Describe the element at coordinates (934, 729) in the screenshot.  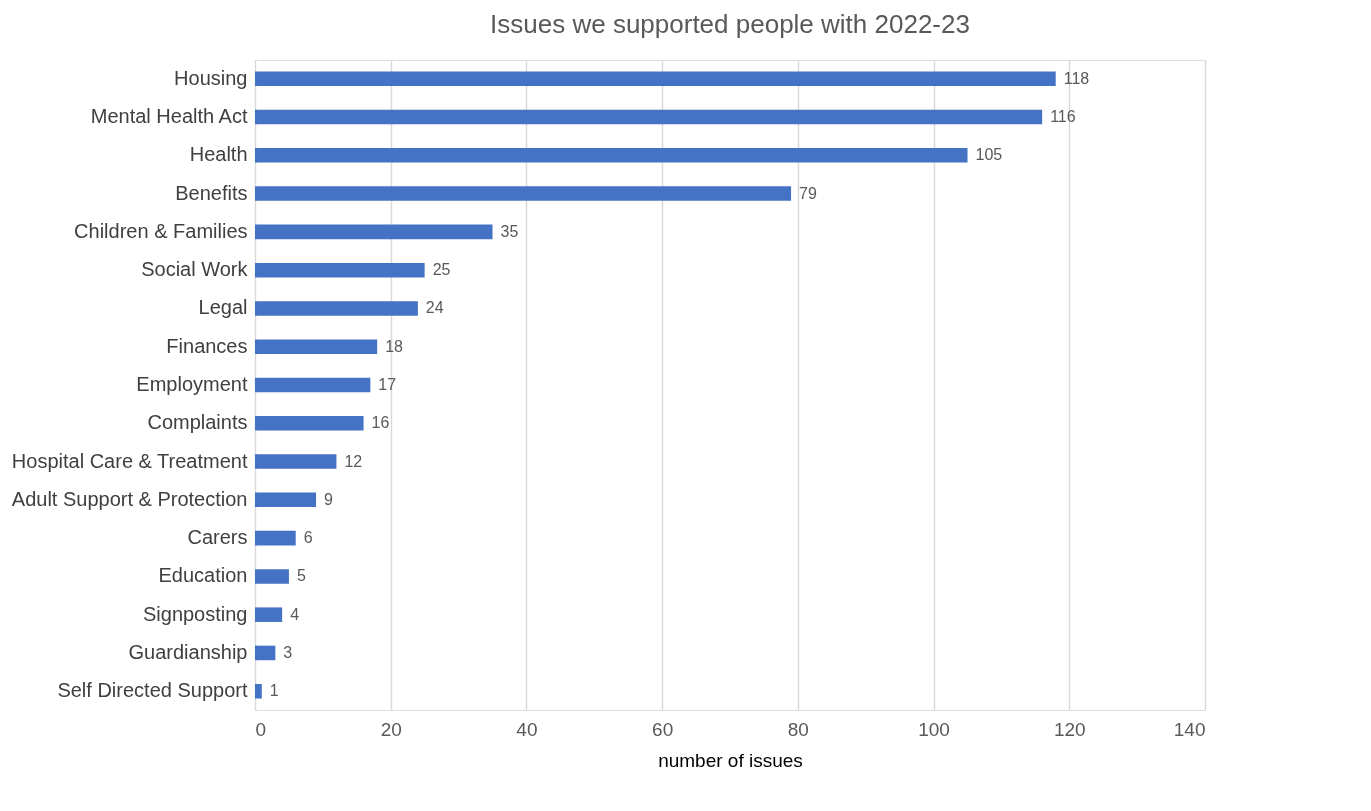
I see `x-tick-label: 100` at that location.